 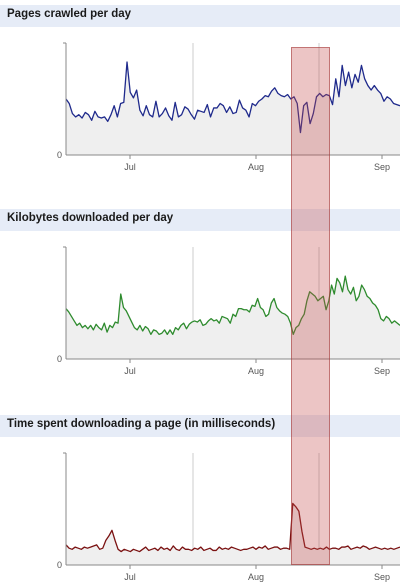 What do you see at coordinates (200, 16) in the screenshot?
I see `chart-1-header: Pages crawled per day` at bounding box center [200, 16].